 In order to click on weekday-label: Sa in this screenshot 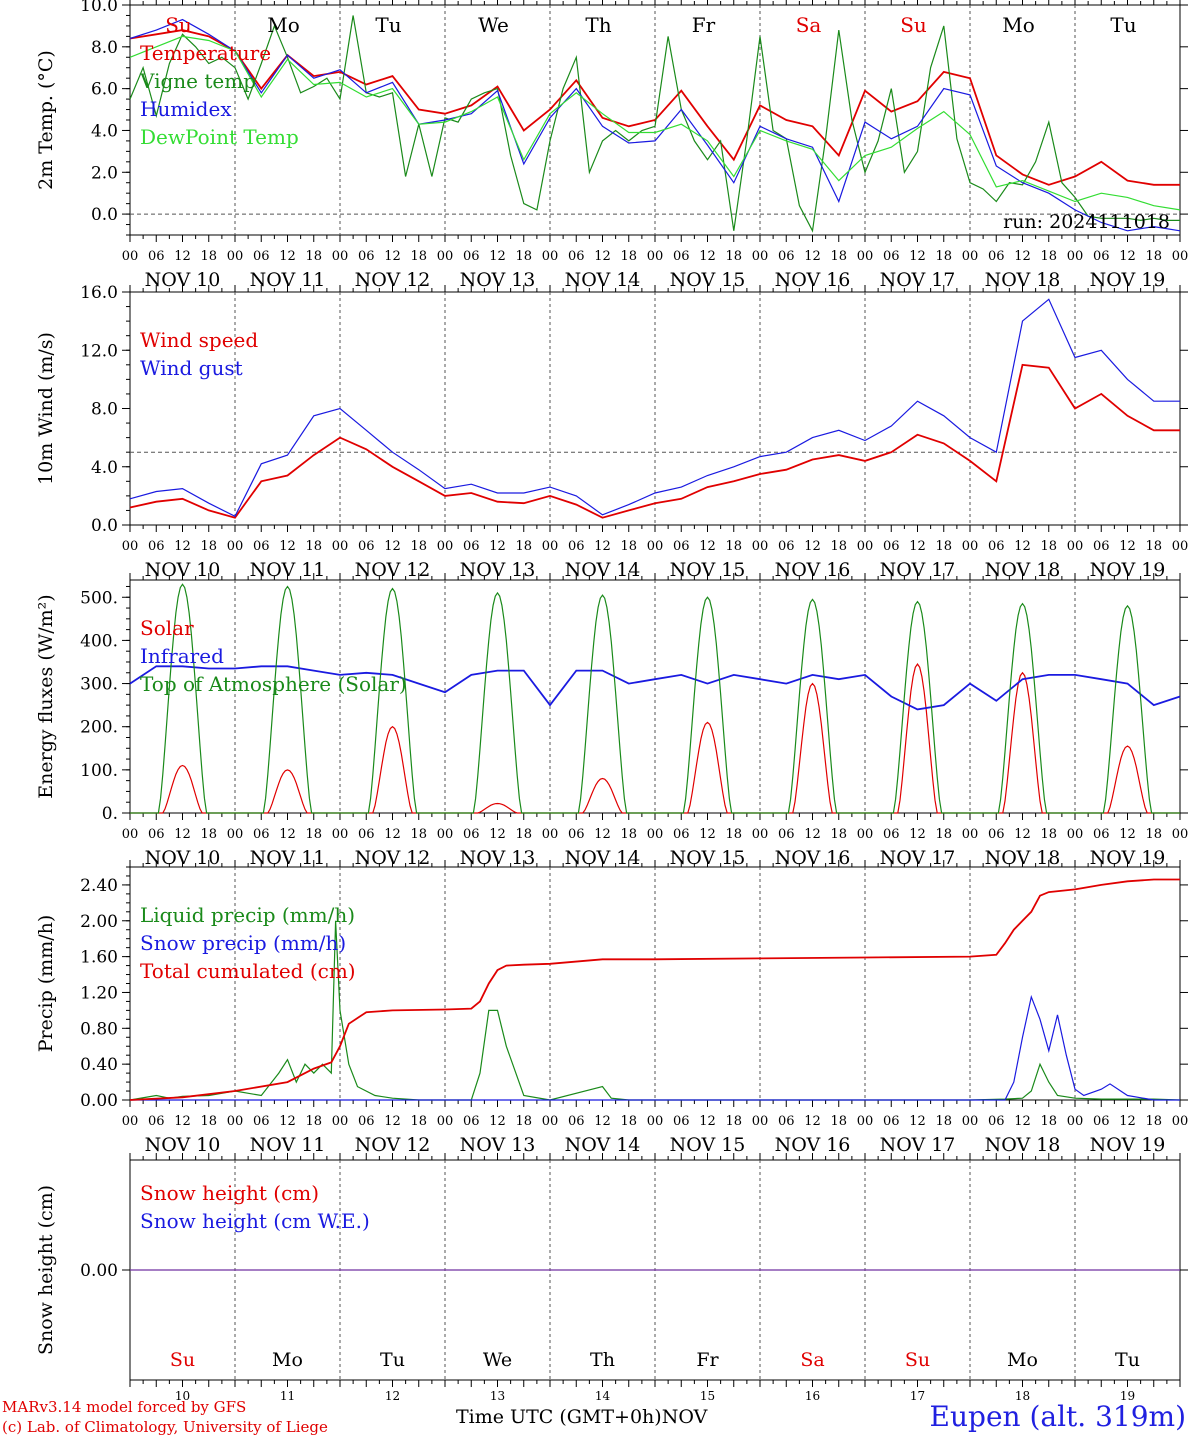, I will do `click(809, 25)`.